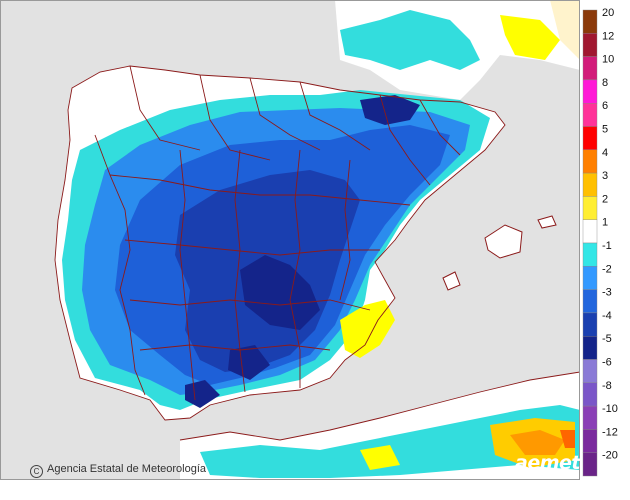  I want to click on legend-label-17: -10, so click(610, 409).